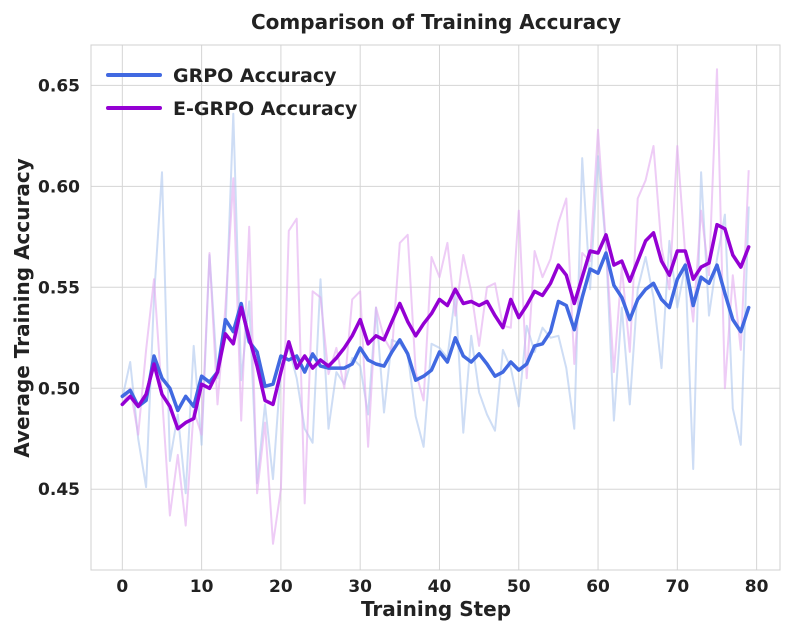 The width and height of the screenshot is (793, 634). What do you see at coordinates (59, 490) in the screenshot?
I see `y-tick-label: 0.45` at bounding box center [59, 490].